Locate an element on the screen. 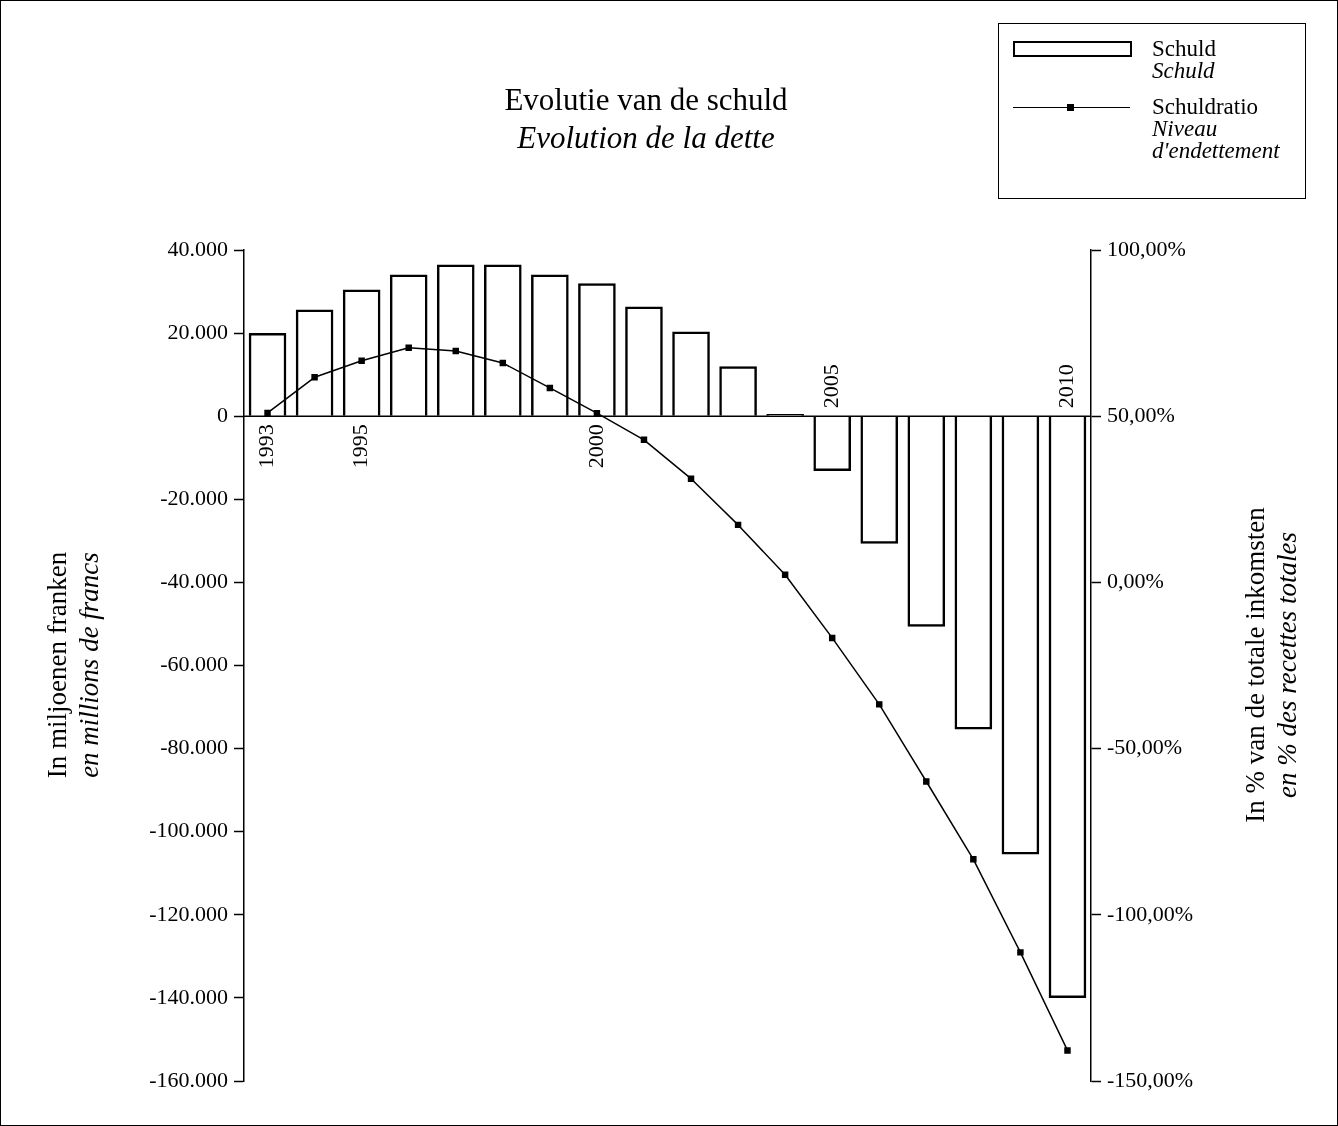 The width and height of the screenshot is (1338, 1126). y2-tick-label: 0,00% is located at coordinates (1135, 581).